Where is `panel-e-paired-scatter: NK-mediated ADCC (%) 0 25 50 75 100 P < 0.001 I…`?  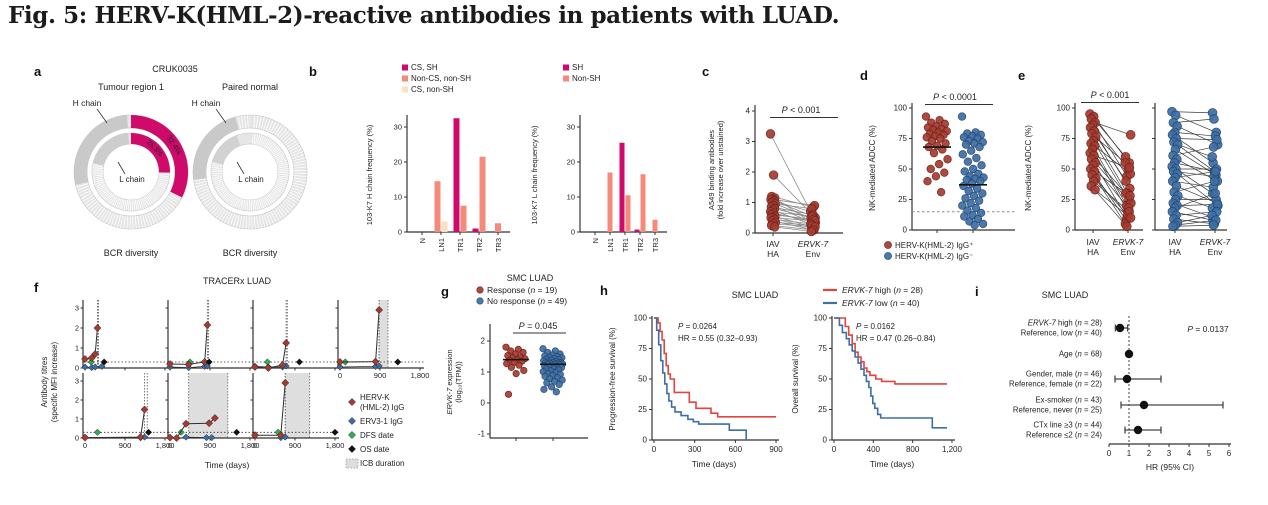 panel-e-paired-scatter: NK-mediated ADCC (%) 0 25 50 75 100 P < 0.001 I… is located at coordinates (1127, 173).